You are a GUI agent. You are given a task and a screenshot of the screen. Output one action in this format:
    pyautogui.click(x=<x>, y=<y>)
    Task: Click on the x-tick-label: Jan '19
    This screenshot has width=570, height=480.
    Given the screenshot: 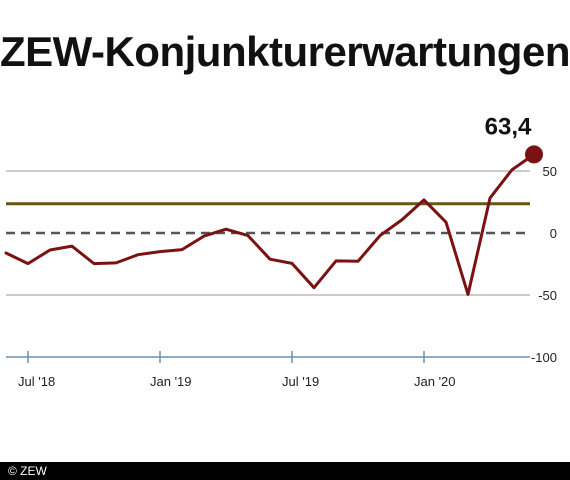 What is the action you would take?
    pyautogui.click(x=171, y=381)
    